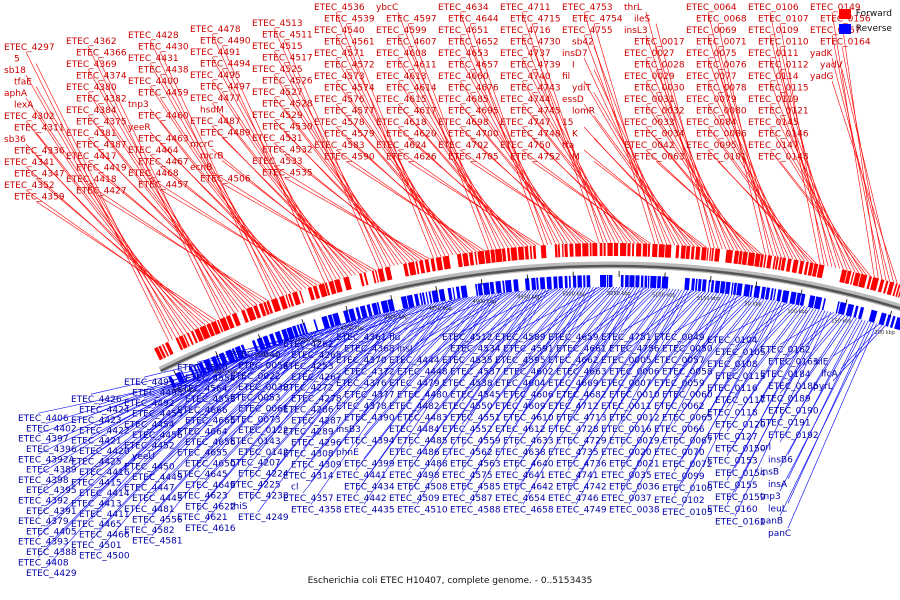 This screenshot has width=900, height=600. Describe the element at coordinates (475, 511) in the screenshot. I see `reverse-gene-label: ETEC_4588` at that location.